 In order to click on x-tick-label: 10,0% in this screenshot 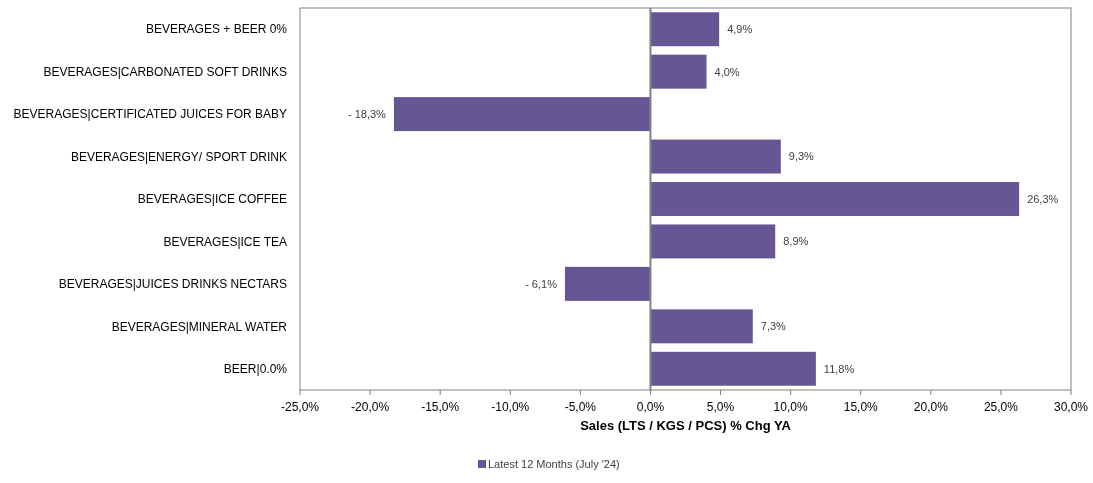, I will do `click(790, 407)`.